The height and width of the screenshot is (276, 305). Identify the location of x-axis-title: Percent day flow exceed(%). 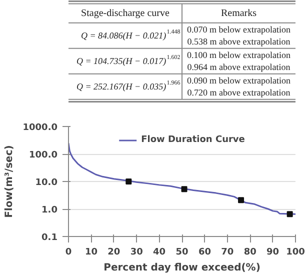
(182, 268).